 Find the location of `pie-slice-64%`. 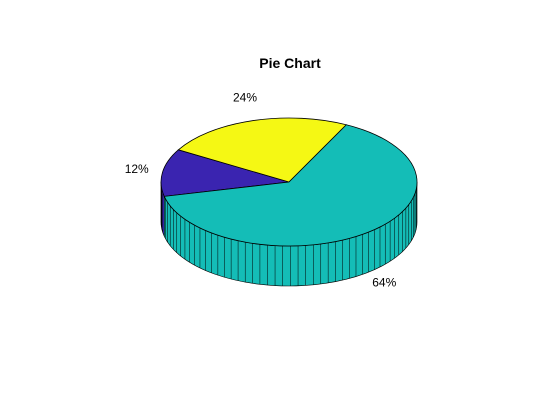

pie-slice-64% is located at coordinates (290, 185).